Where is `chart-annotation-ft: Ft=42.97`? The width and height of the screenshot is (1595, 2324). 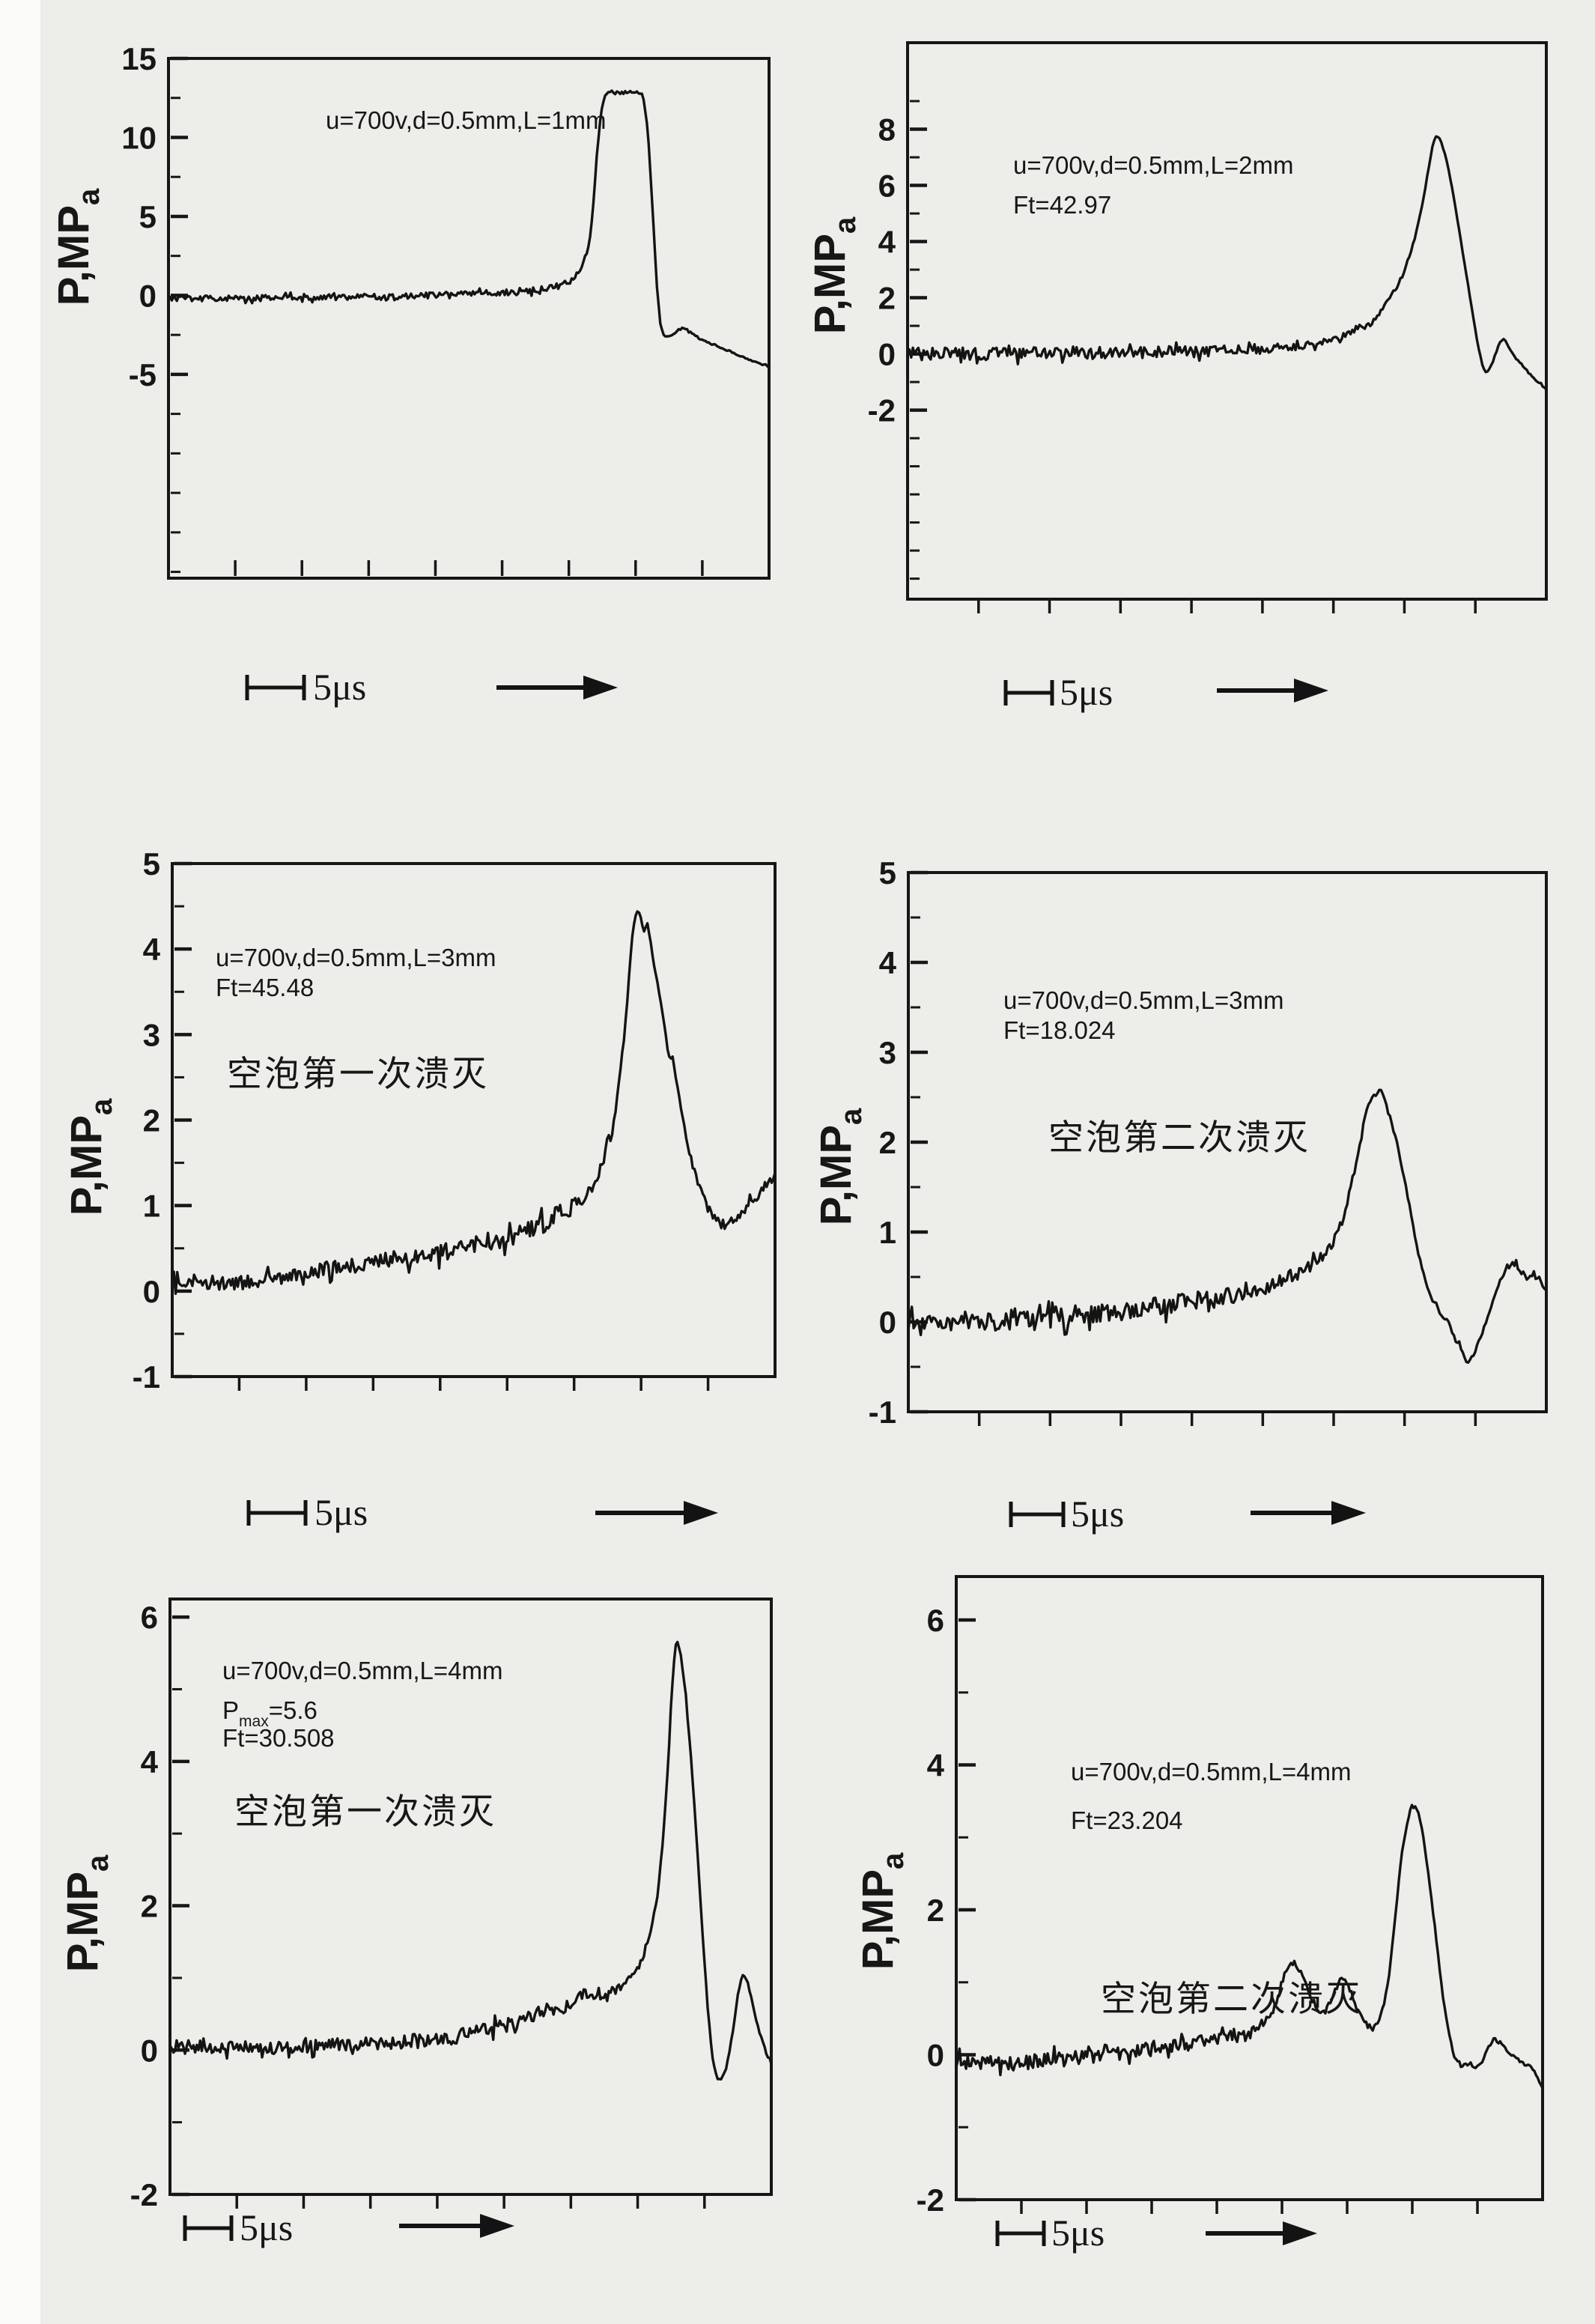 chart-annotation-ft: Ft=42.97 is located at coordinates (1062, 205).